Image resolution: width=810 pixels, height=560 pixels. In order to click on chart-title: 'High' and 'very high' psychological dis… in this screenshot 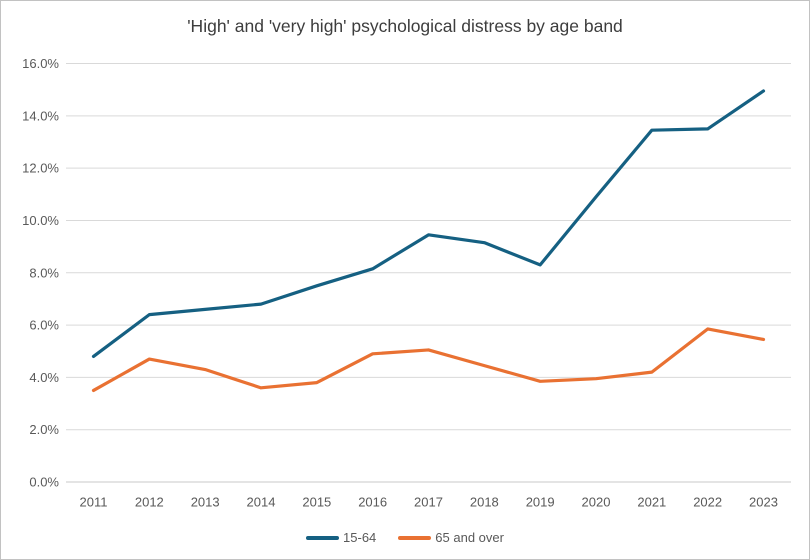, I will do `click(405, 26)`.